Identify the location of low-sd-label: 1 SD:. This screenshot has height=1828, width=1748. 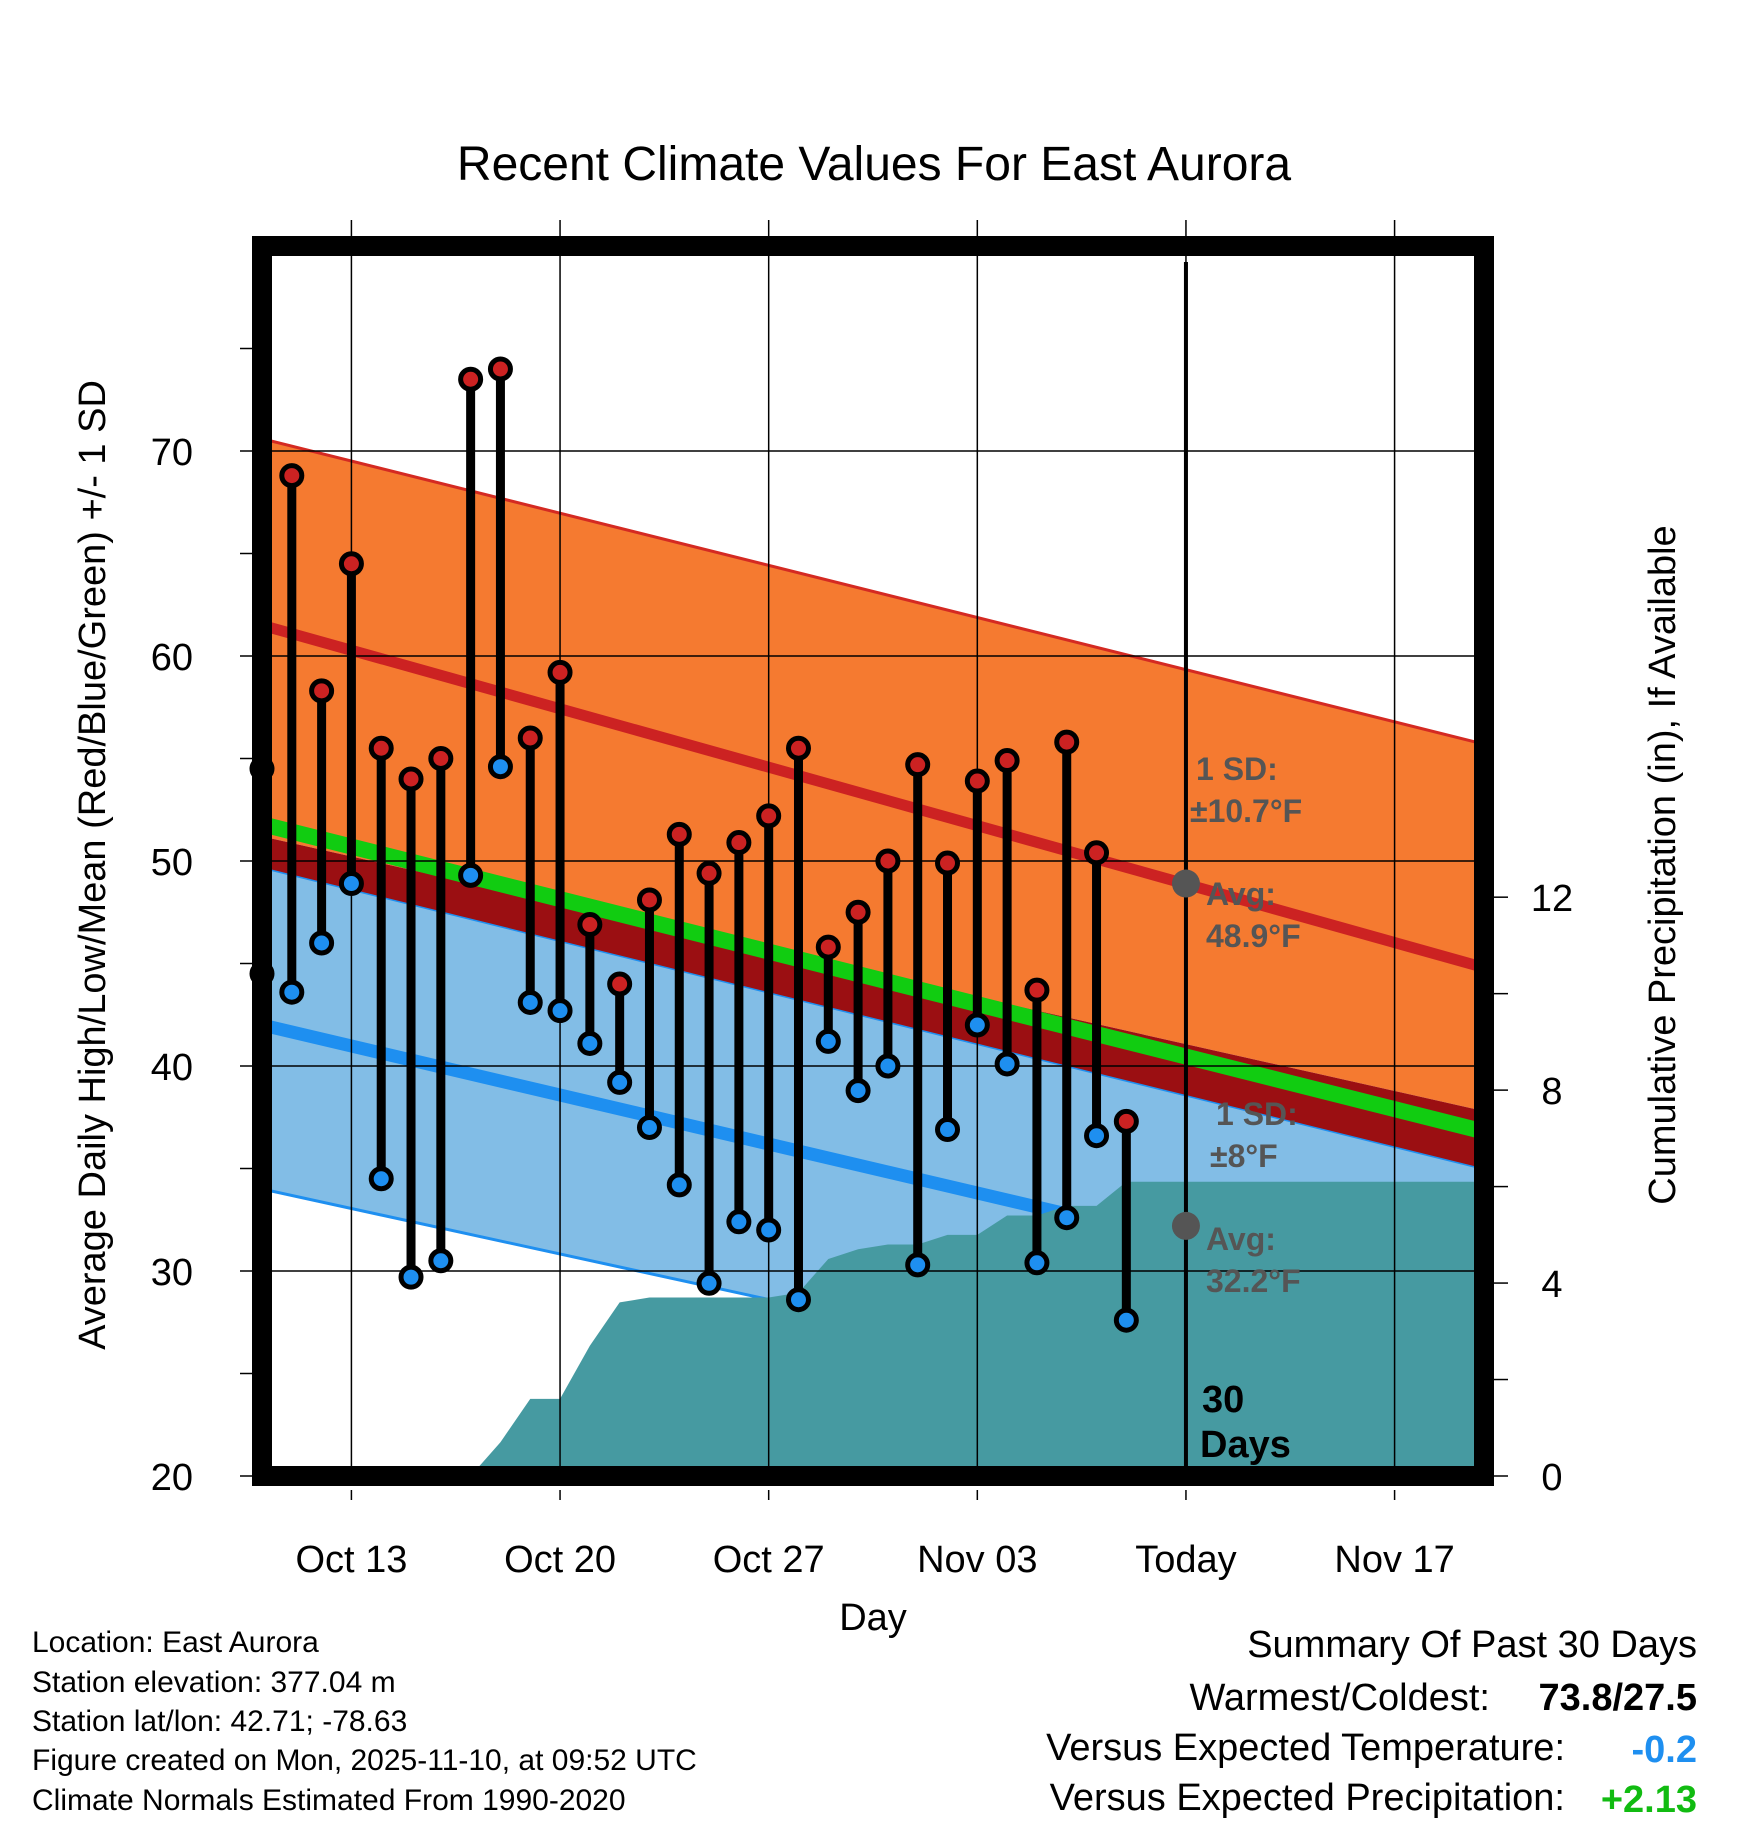
(1257, 1114).